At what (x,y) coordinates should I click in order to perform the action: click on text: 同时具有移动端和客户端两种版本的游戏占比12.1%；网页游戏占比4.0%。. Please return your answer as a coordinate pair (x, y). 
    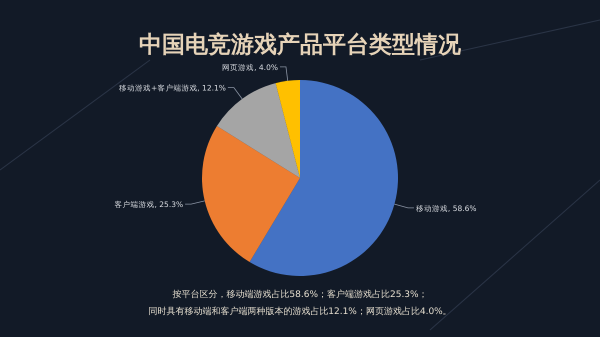
    Looking at the image, I should click on (300, 311).